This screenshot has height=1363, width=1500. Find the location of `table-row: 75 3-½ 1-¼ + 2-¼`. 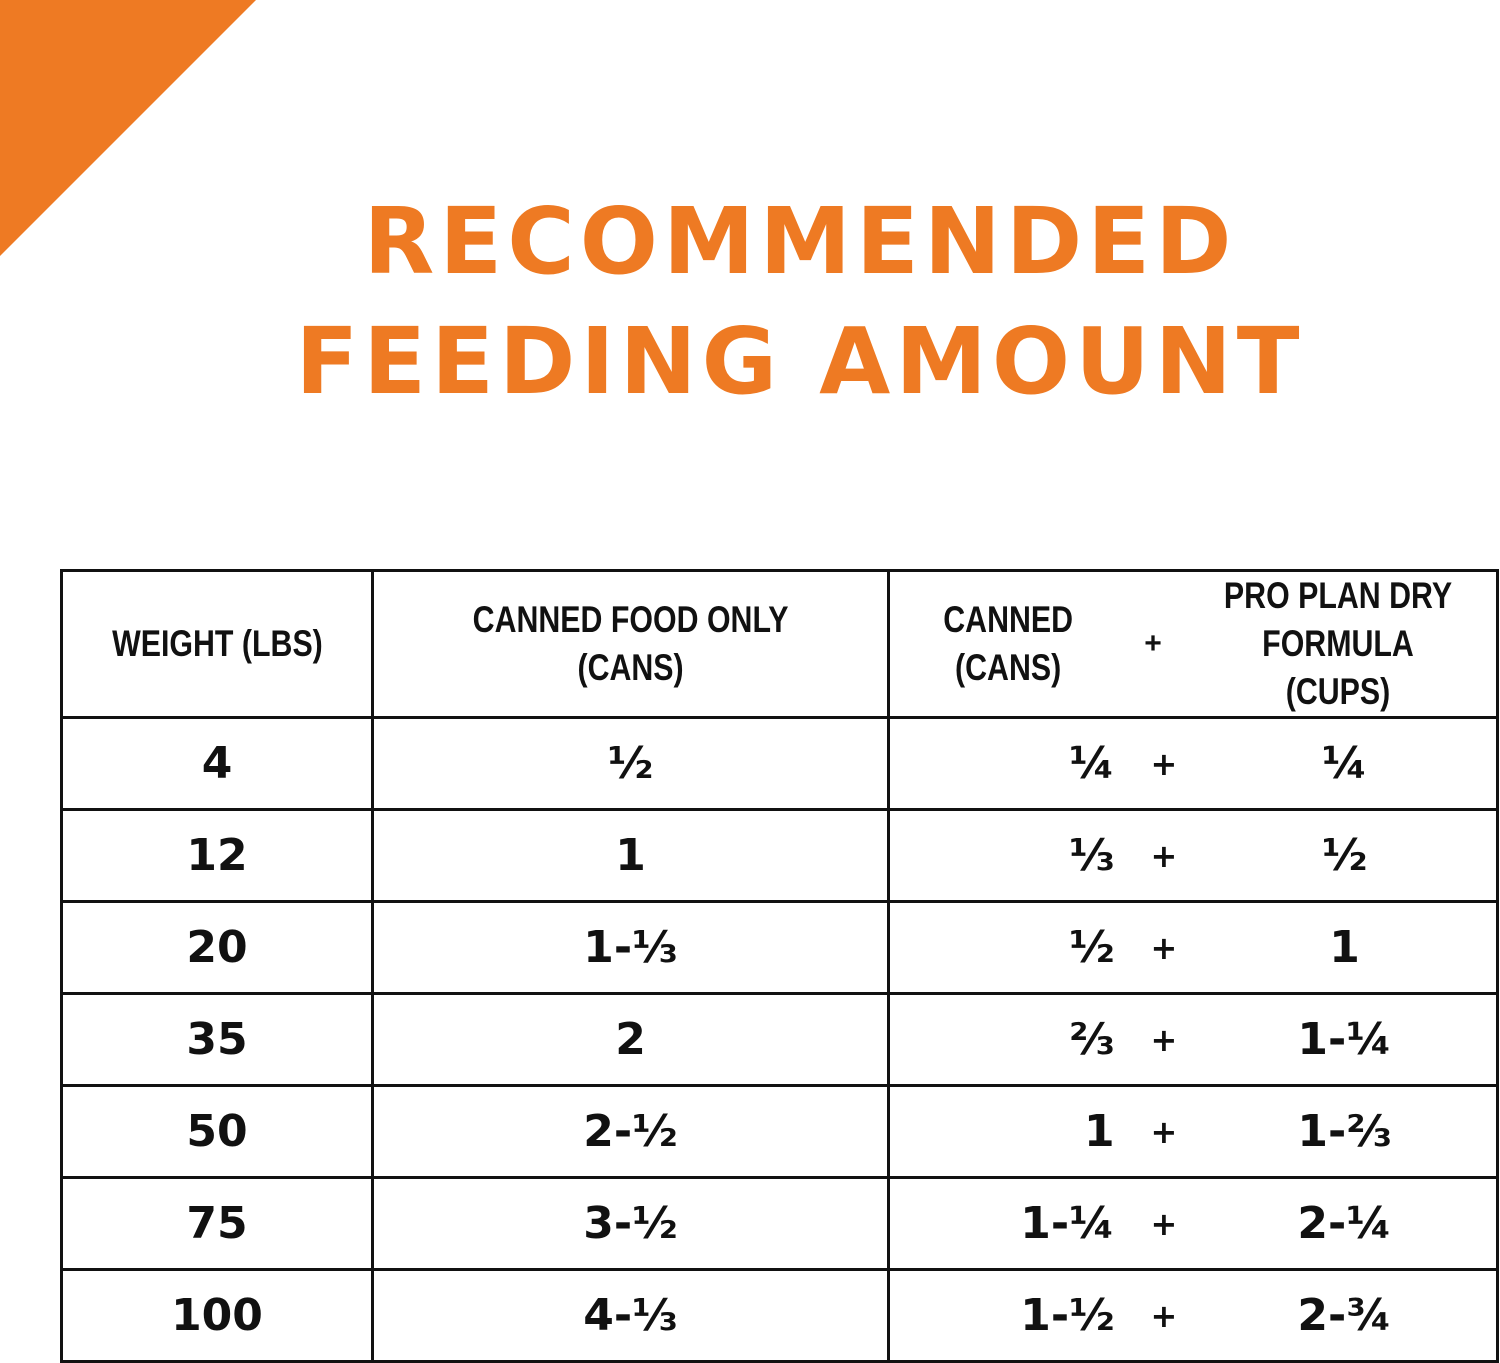

table-row: 75 3-½ 1-¼ + 2-¼ is located at coordinates (779, 1223).